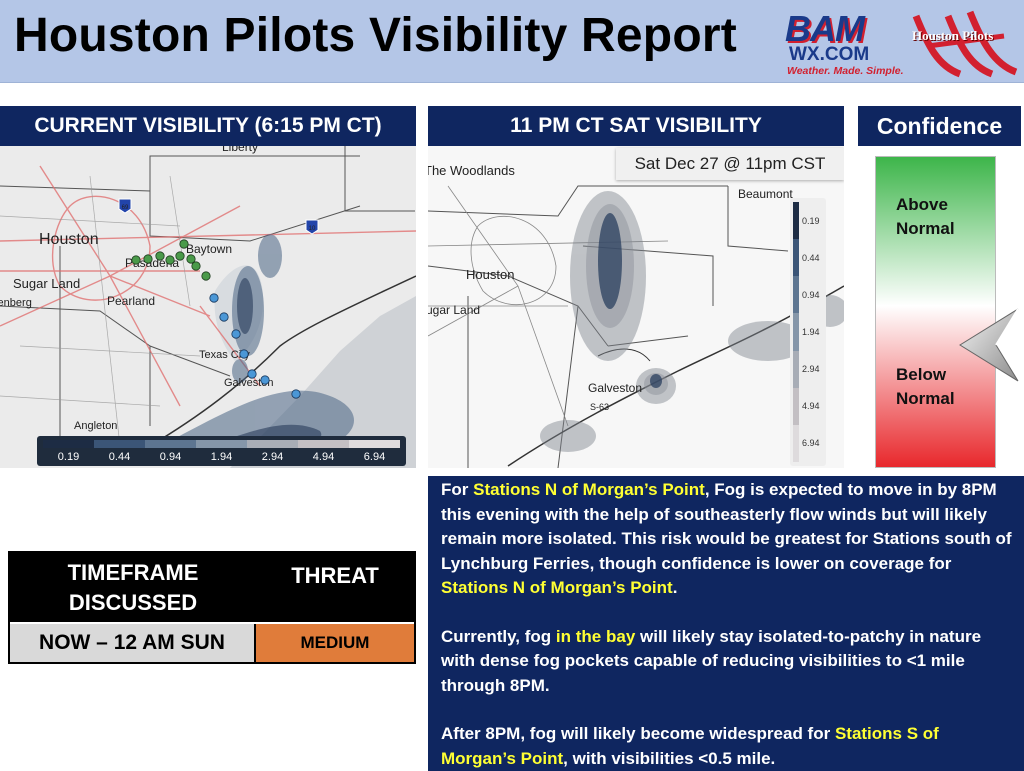  Describe the element at coordinates (925, 216) in the screenshot. I see `confidence-above-label: Above Normal` at that location.